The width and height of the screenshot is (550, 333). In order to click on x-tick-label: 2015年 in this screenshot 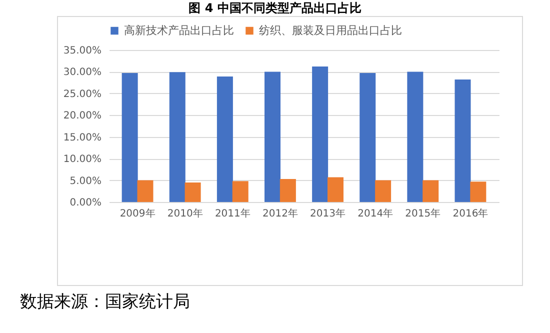, I will do `click(423, 214)`.